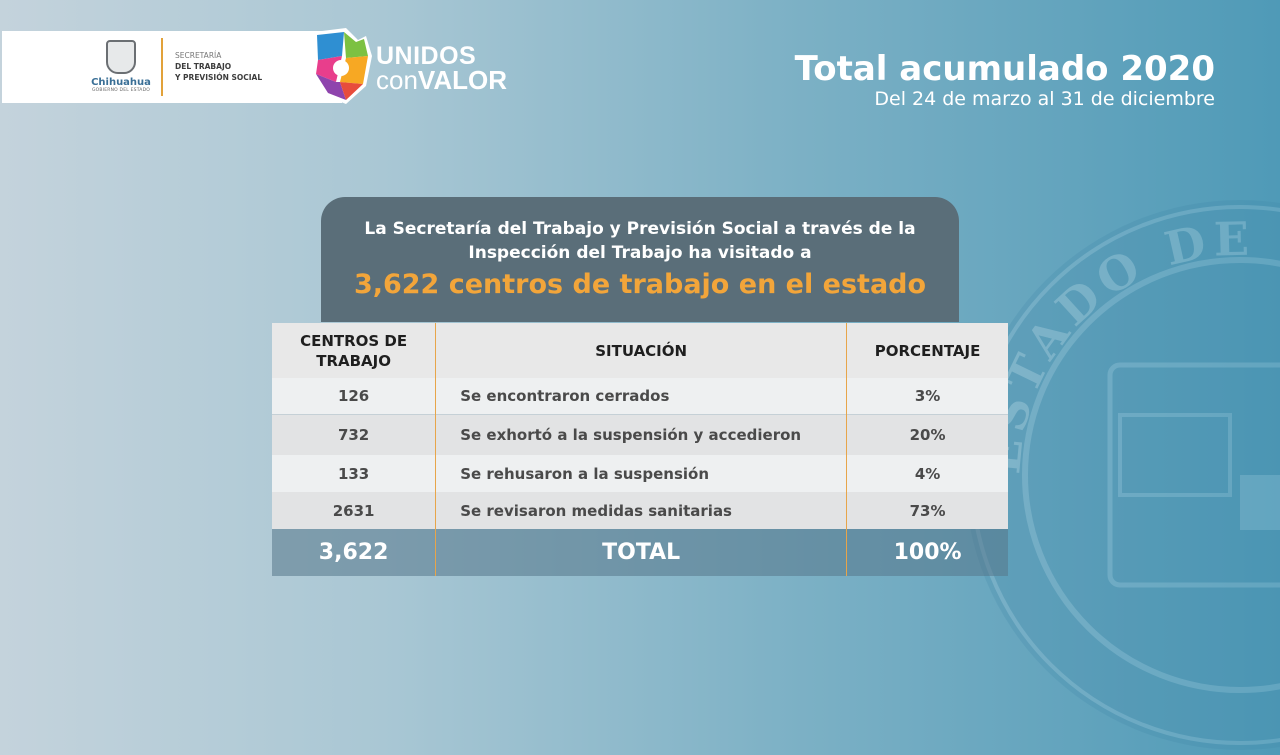  I want to click on campaign-line2: conVALOR, so click(441, 80).